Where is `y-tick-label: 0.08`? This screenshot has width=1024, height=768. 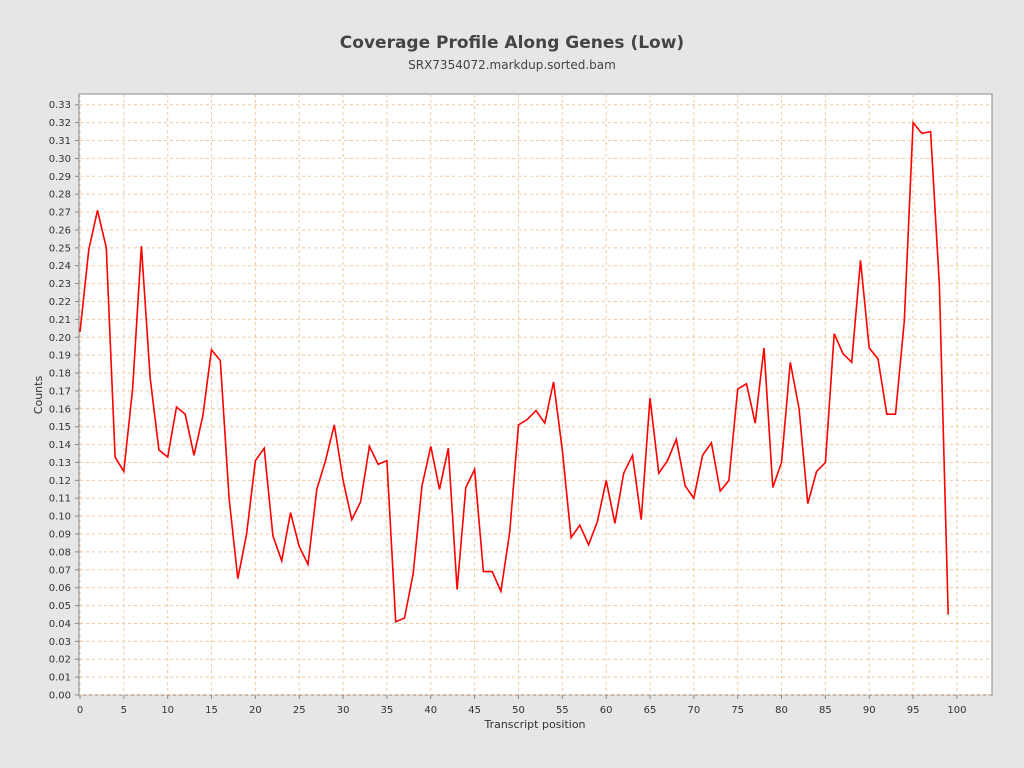 y-tick-label: 0.08 is located at coordinates (60, 552).